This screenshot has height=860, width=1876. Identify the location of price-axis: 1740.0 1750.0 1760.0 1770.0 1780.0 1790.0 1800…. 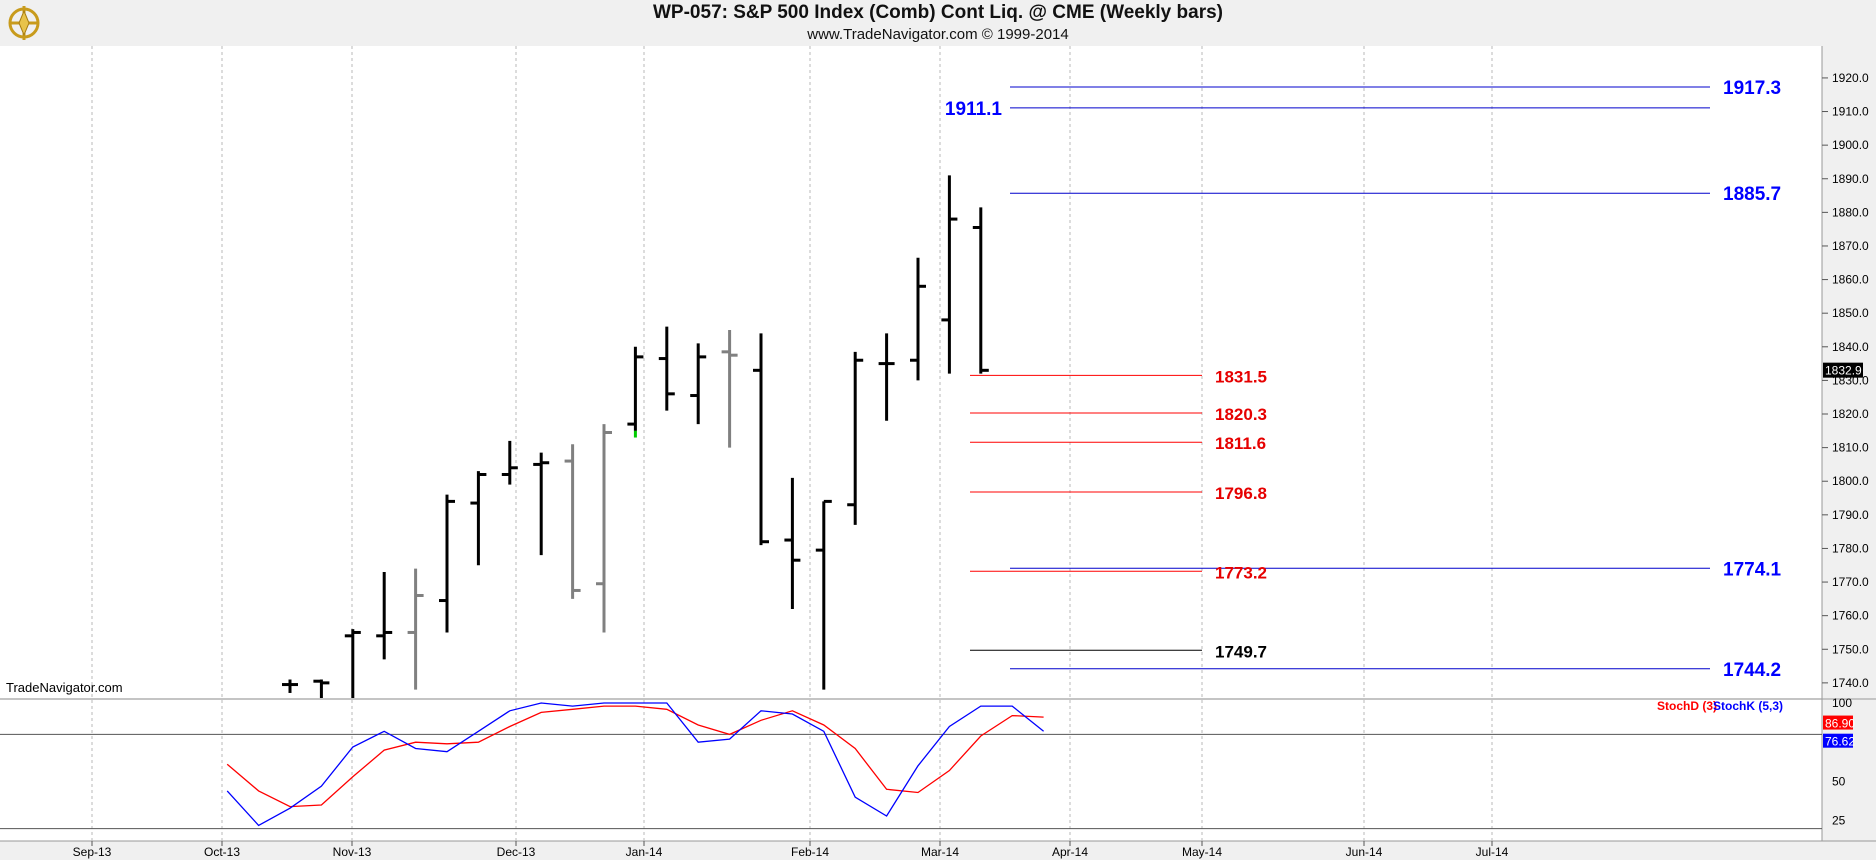
(1845, 380).